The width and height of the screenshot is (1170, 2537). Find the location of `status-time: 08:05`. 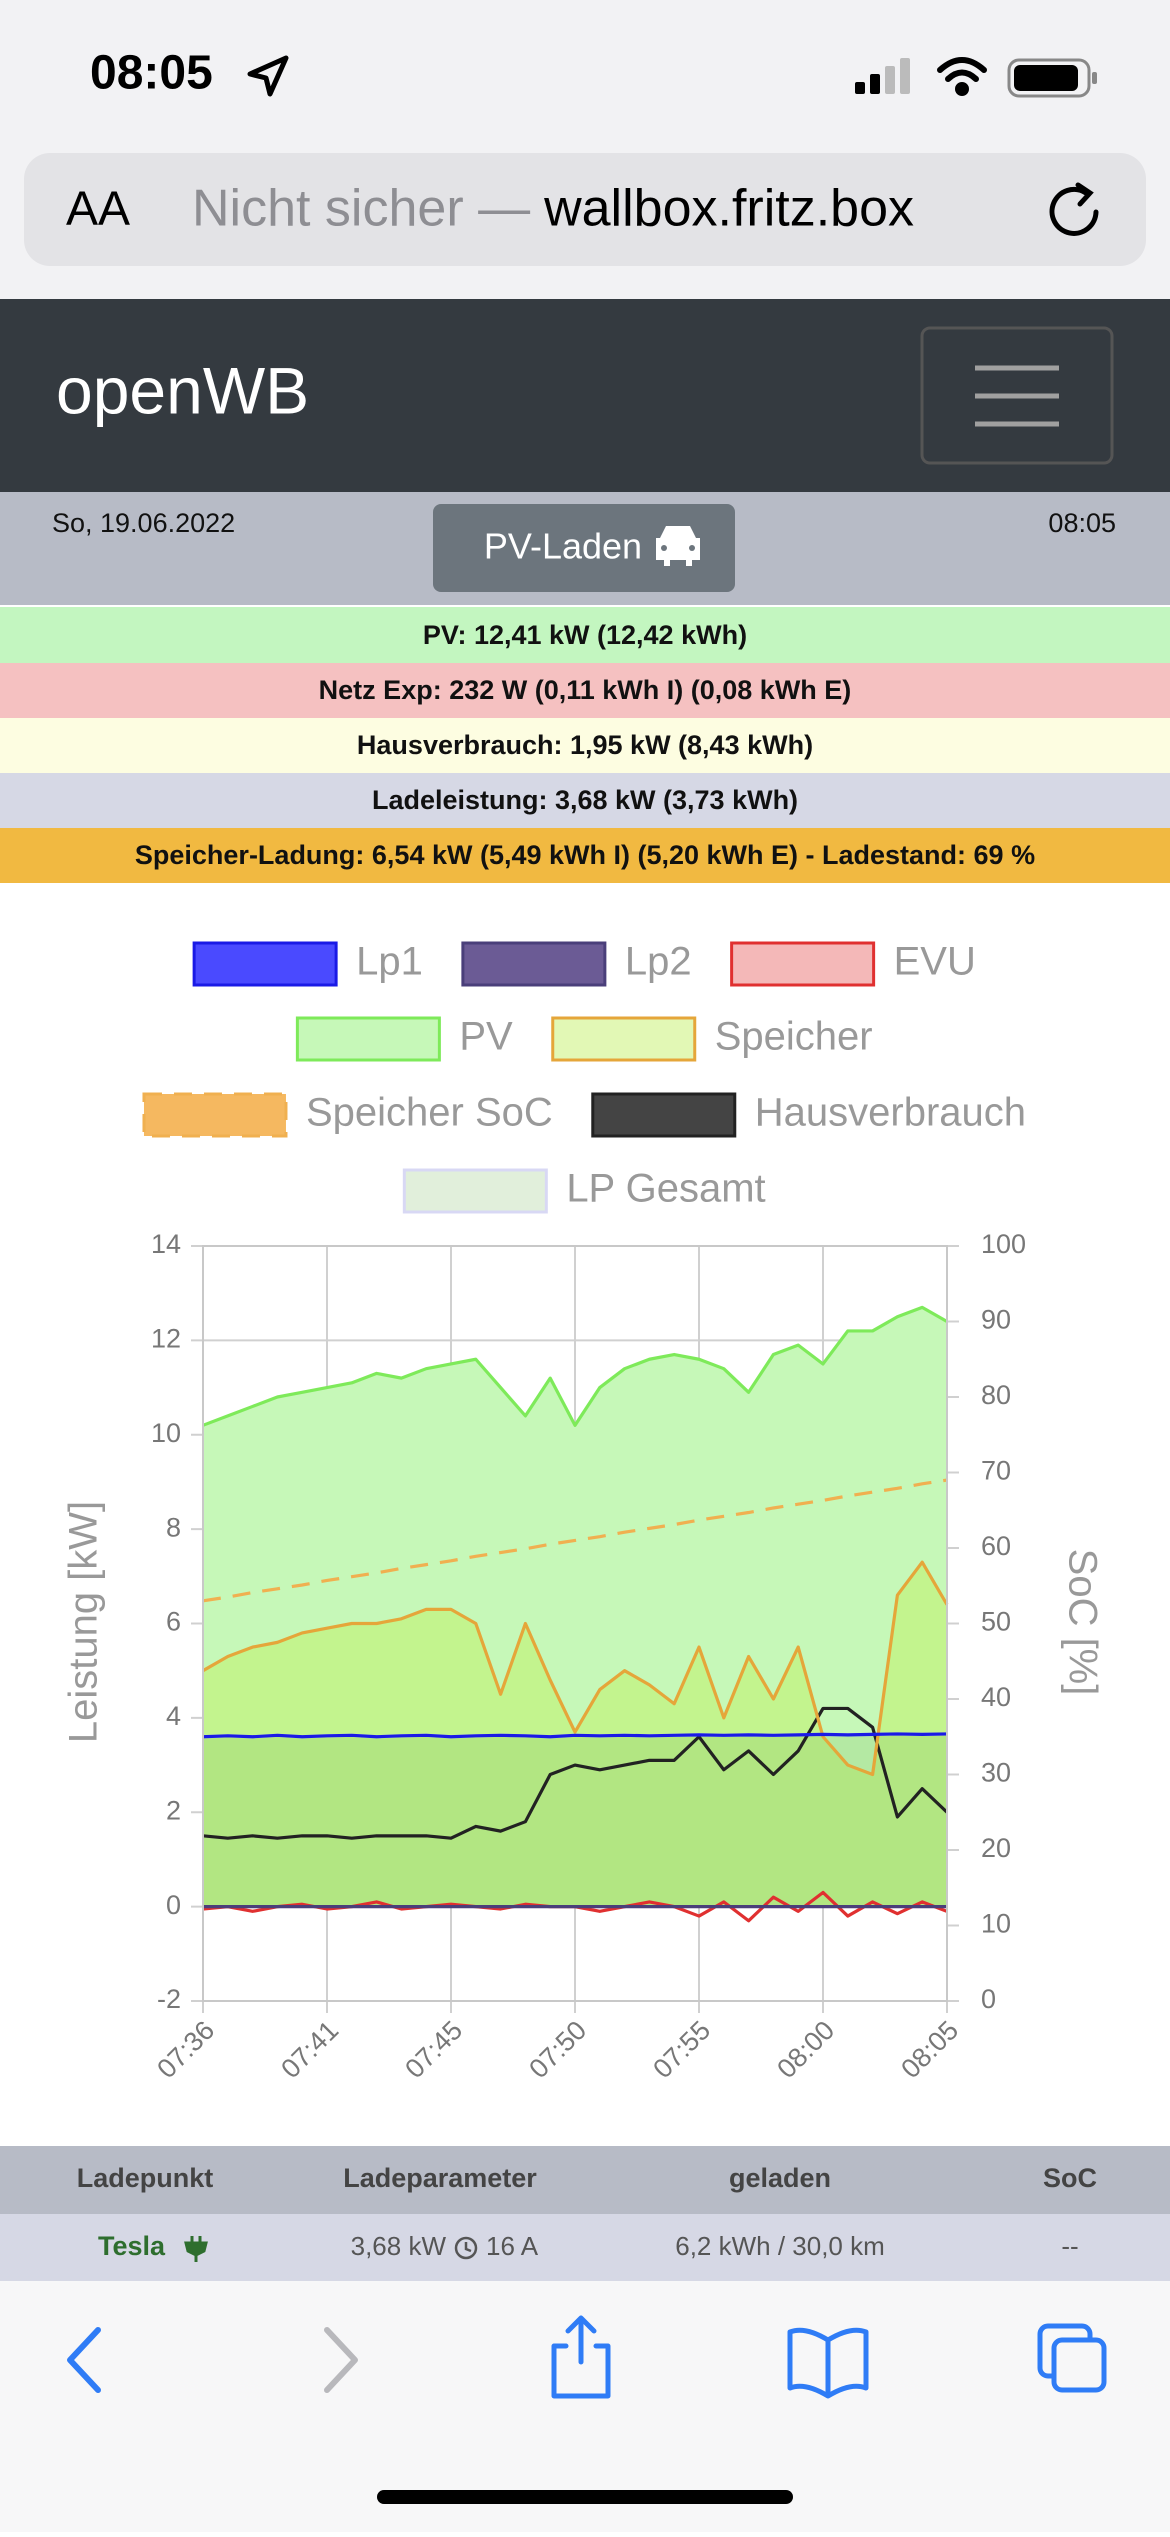

status-time: 08:05 is located at coordinates (151, 73).